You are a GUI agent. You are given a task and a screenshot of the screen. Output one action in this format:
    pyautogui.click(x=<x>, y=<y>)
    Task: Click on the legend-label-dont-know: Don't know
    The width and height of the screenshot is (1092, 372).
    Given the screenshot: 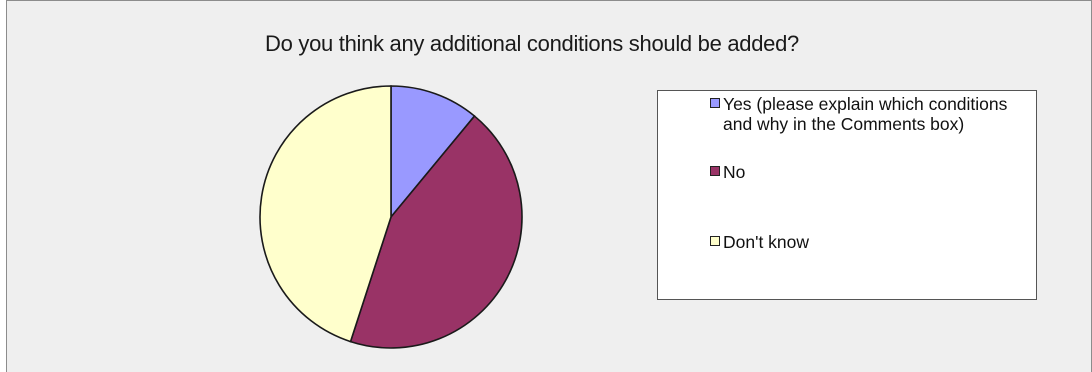 What is the action you would take?
    pyautogui.click(x=868, y=242)
    